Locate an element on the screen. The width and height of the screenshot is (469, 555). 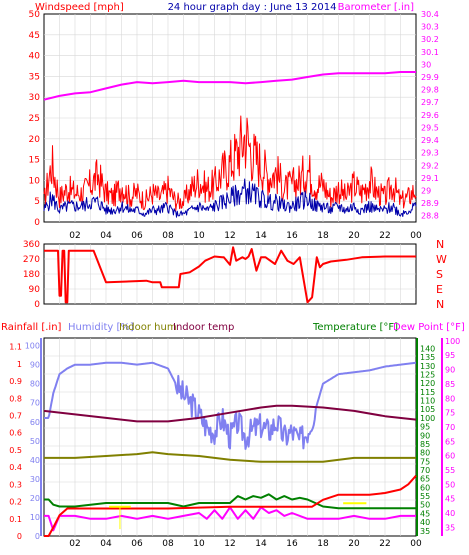
compass-label: W is located at coordinates (441, 259).